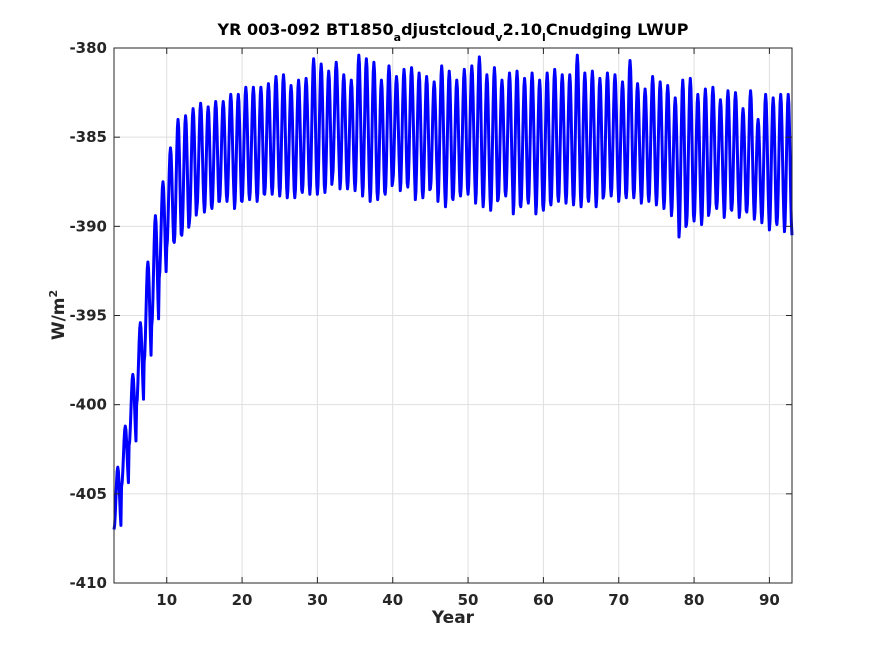 The image size is (875, 656). What do you see at coordinates (59, 318) in the screenshot?
I see `y-axis-label-base: W/m` at bounding box center [59, 318].